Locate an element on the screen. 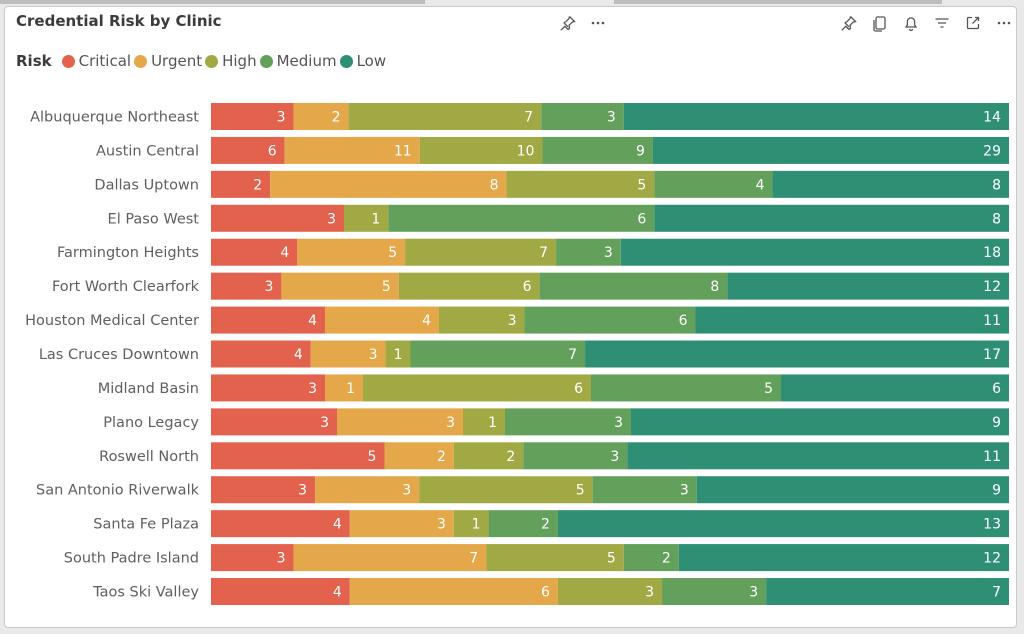 The height and width of the screenshot is (634, 1024). bar-segment-medium-san-antonio-riverwalk is located at coordinates (644, 490).